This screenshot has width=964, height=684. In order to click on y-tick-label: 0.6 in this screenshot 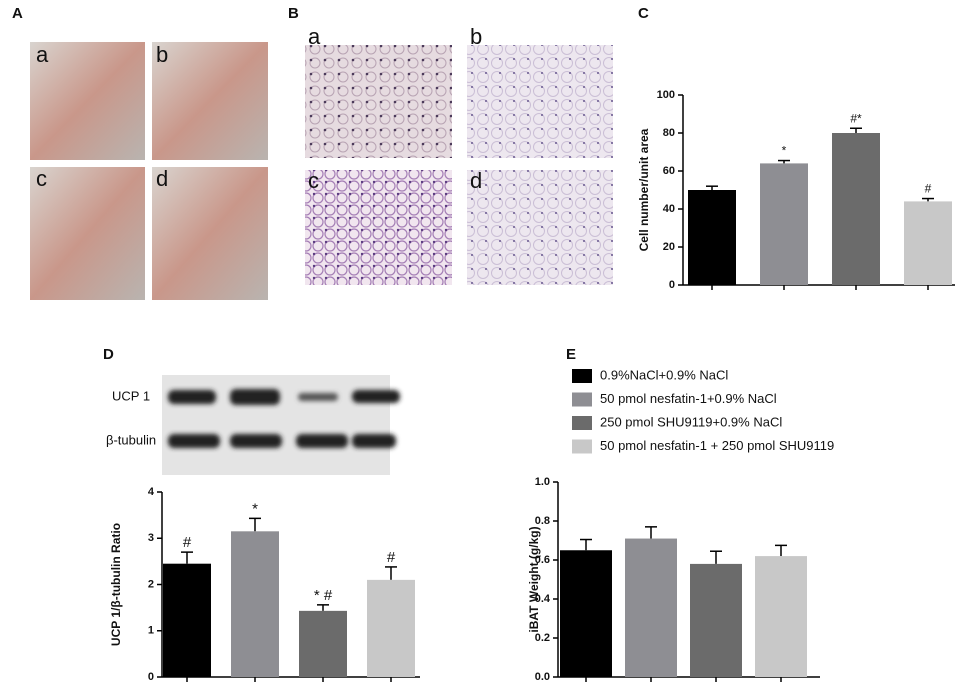, I will do `click(542, 560)`.